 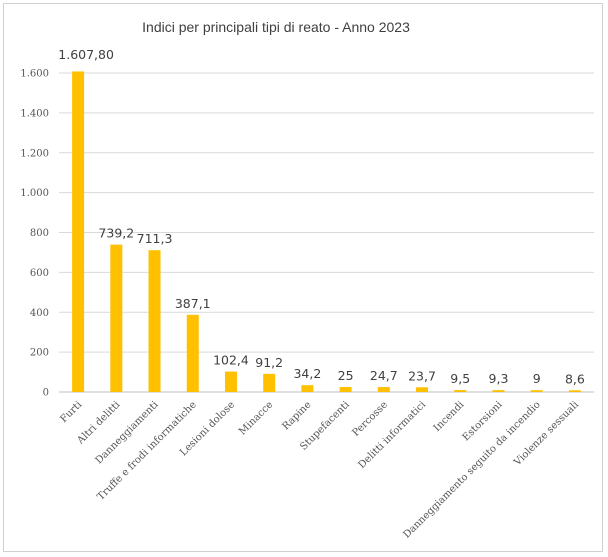 What do you see at coordinates (256, 418) in the screenshot?
I see `x-tick-label: Minacce` at bounding box center [256, 418].